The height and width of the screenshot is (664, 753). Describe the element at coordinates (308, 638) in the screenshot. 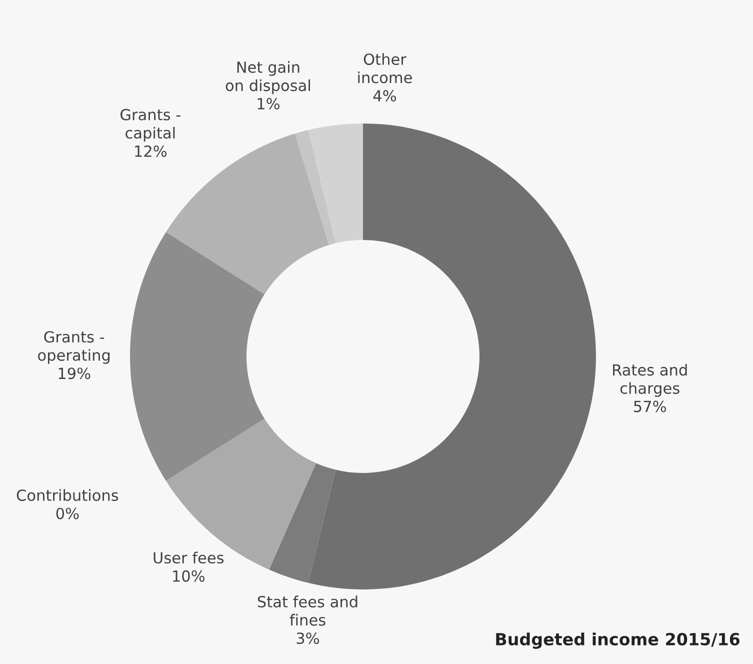

I see `data-label: 3%` at that location.